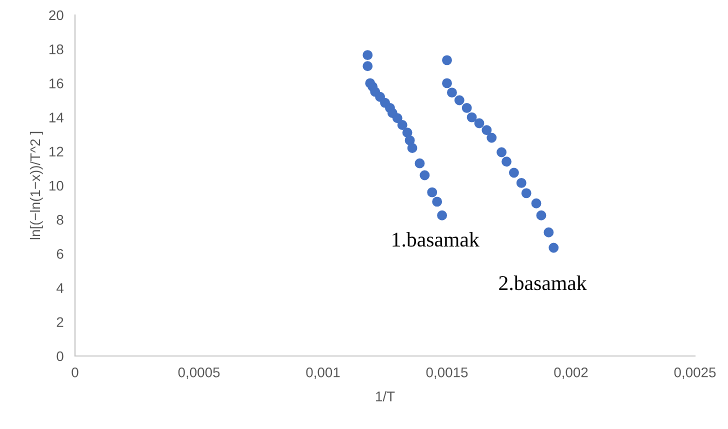 The image size is (728, 429). I want to click on y-tick-label: 14, so click(57, 117).